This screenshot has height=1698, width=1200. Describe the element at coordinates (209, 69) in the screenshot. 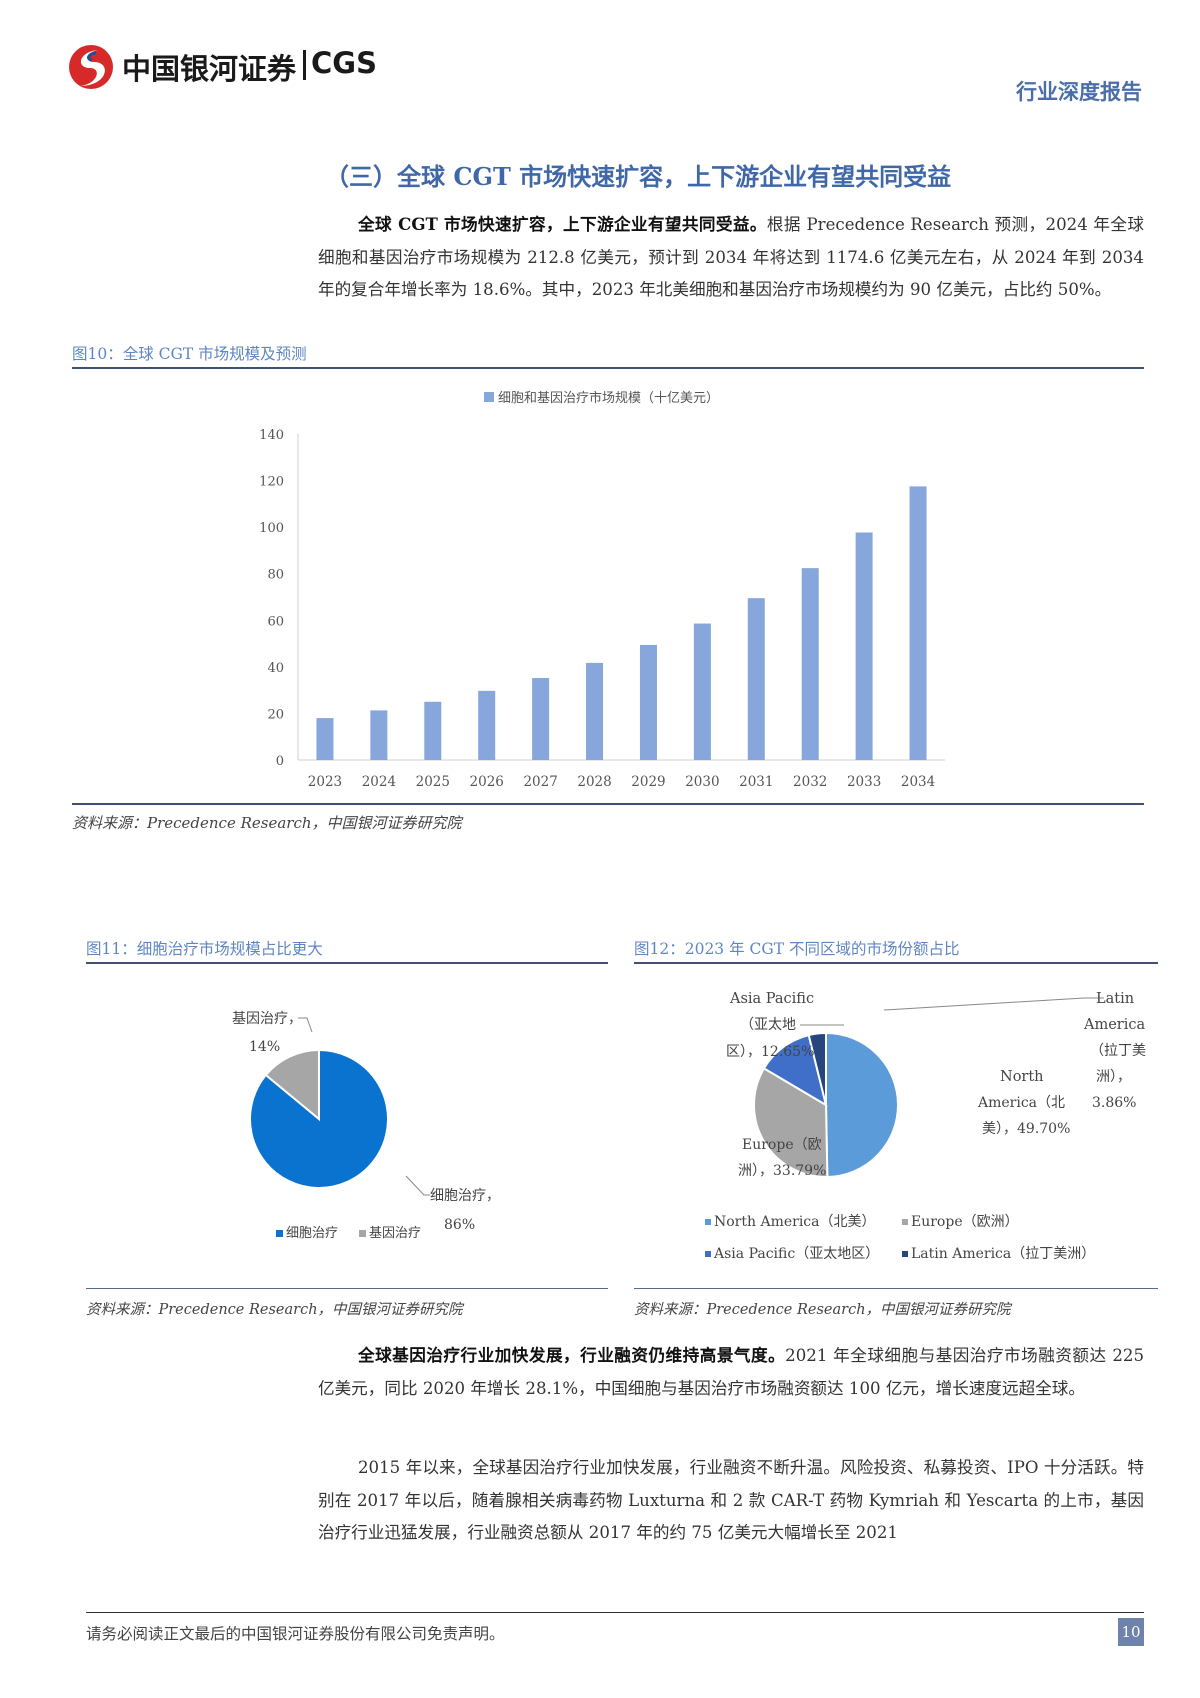

I see `logo-text: 中国银河证券` at that location.